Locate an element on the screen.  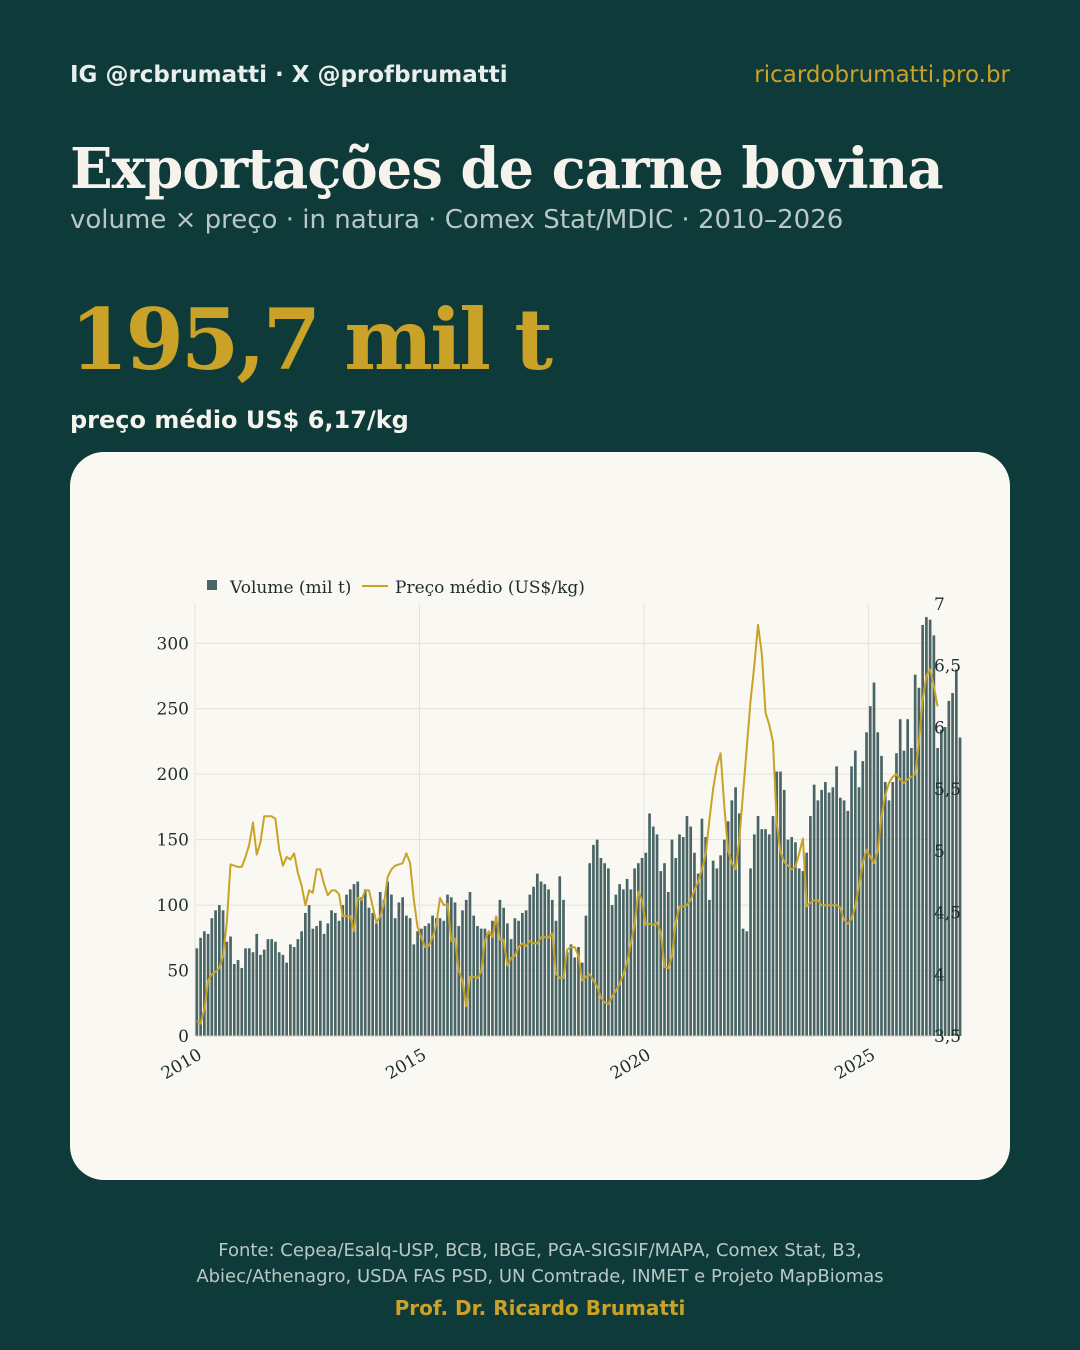
y-left-tick-label: 100 is located at coordinates (173, 906).